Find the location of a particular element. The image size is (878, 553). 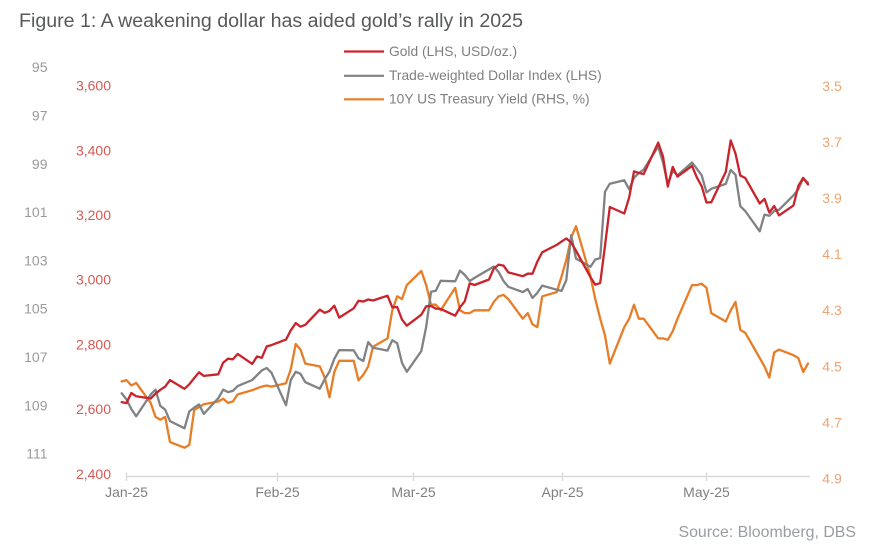

svg-text: Mar-25 is located at coordinates (413, 492).